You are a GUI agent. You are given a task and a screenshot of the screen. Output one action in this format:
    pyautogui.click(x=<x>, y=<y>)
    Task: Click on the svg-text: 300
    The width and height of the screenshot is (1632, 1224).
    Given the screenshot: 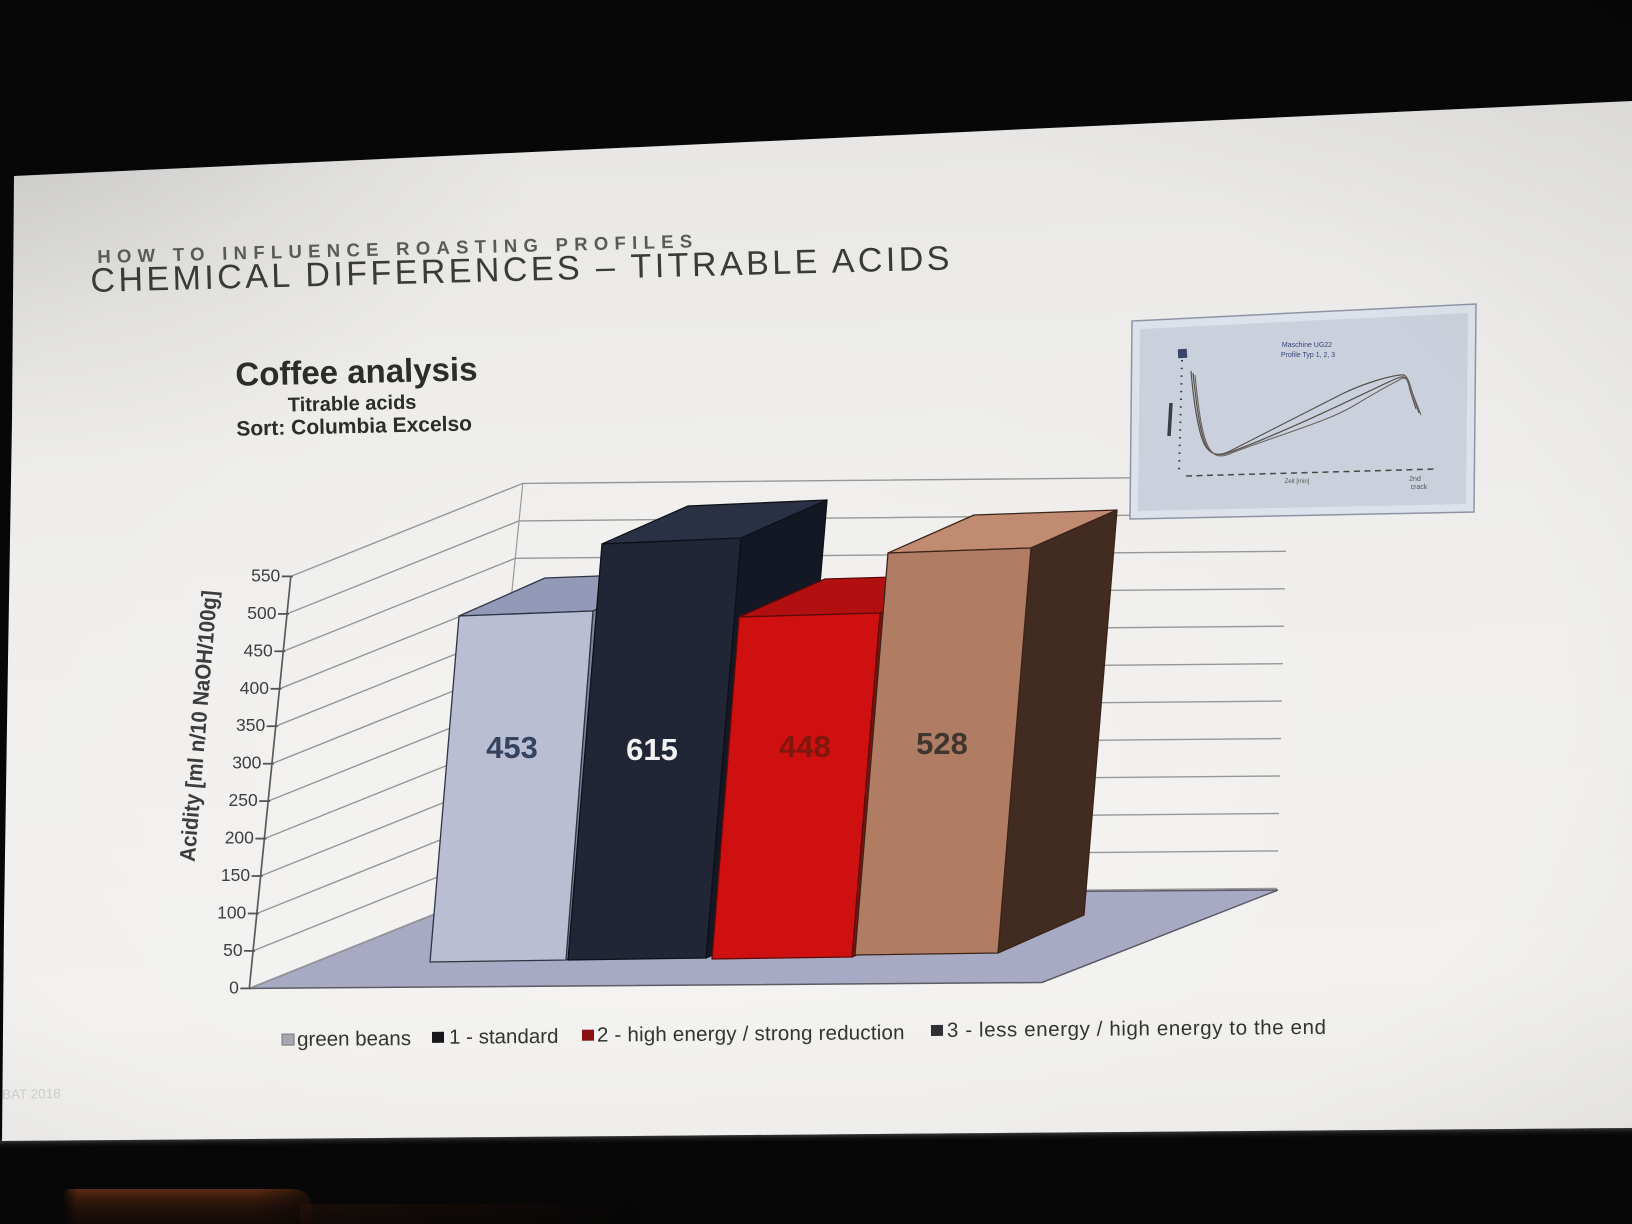 What is the action you would take?
    pyautogui.click(x=246, y=763)
    